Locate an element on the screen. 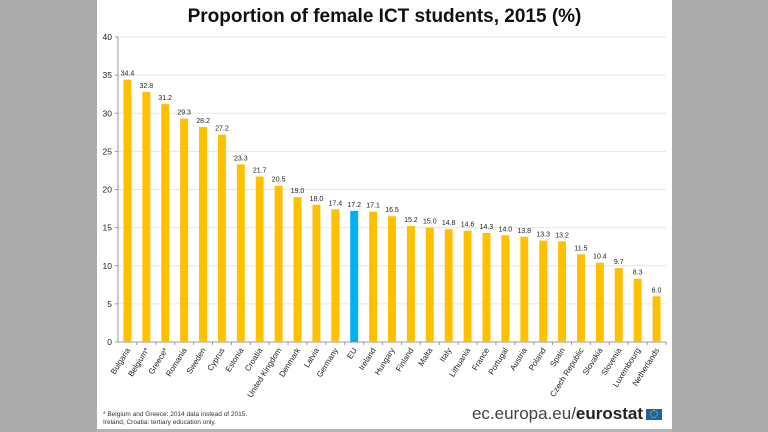 This screenshot has height=432, width=768. data-label: 14.6 is located at coordinates (468, 225).